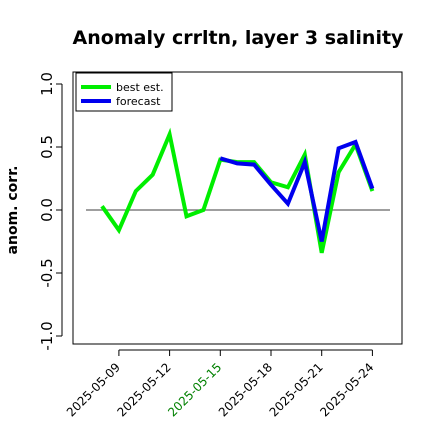 The height and width of the screenshot is (440, 440). What do you see at coordinates (47, 147) in the screenshot?
I see `y-tick-label: 0.5` at bounding box center [47, 147].